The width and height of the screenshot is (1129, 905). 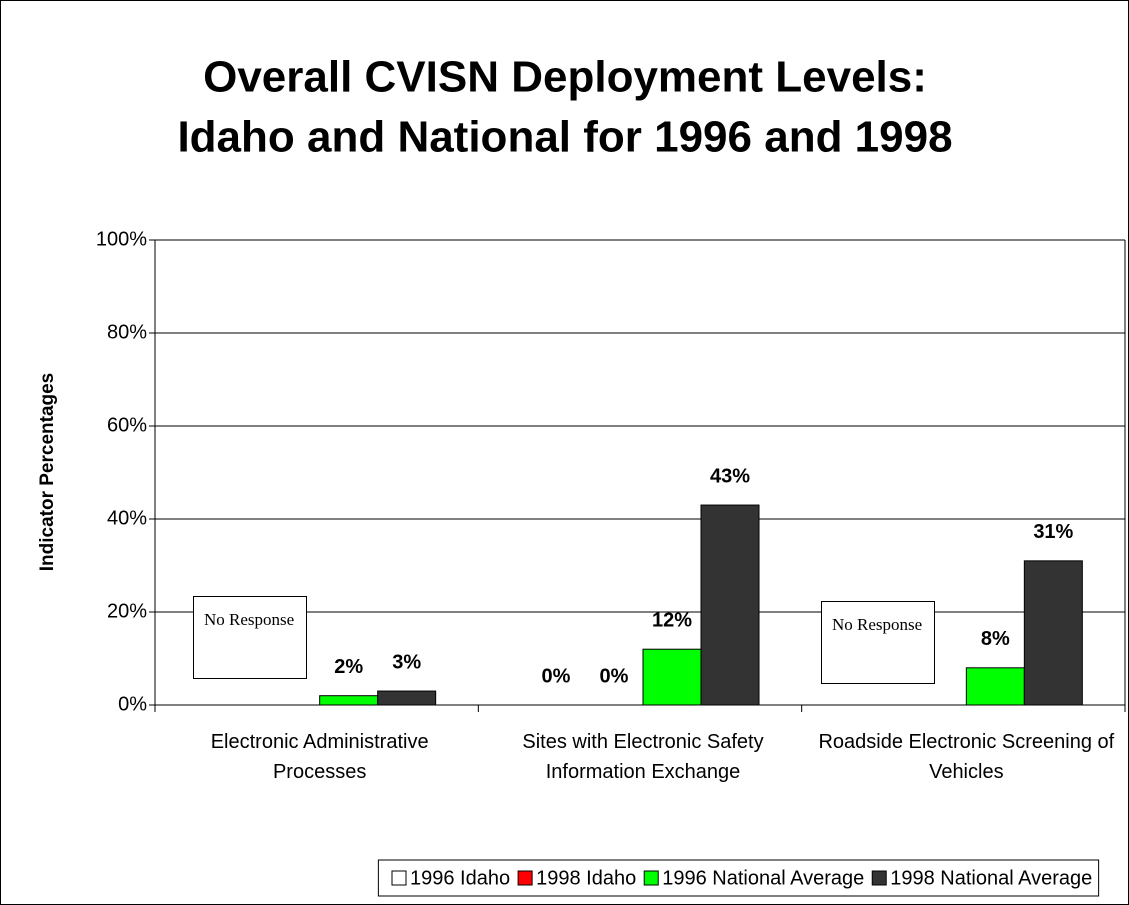 What do you see at coordinates (564, 137) in the screenshot?
I see `chart-title: Idaho and National for 1996 and 1998` at bounding box center [564, 137].